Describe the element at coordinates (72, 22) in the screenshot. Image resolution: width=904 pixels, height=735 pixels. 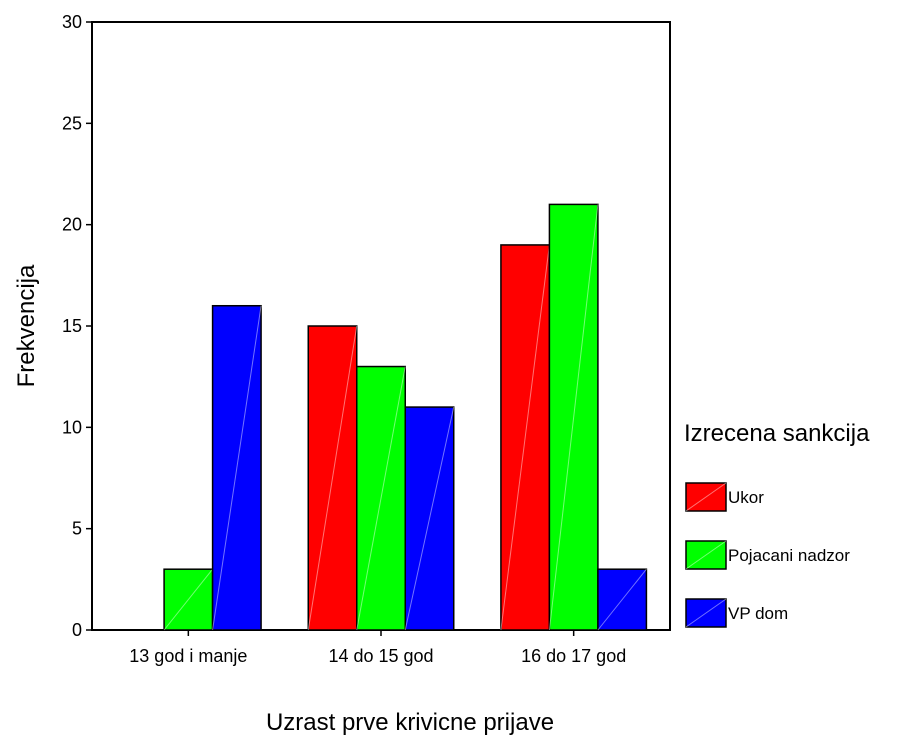
I see `y-tick-label: 30` at that location.